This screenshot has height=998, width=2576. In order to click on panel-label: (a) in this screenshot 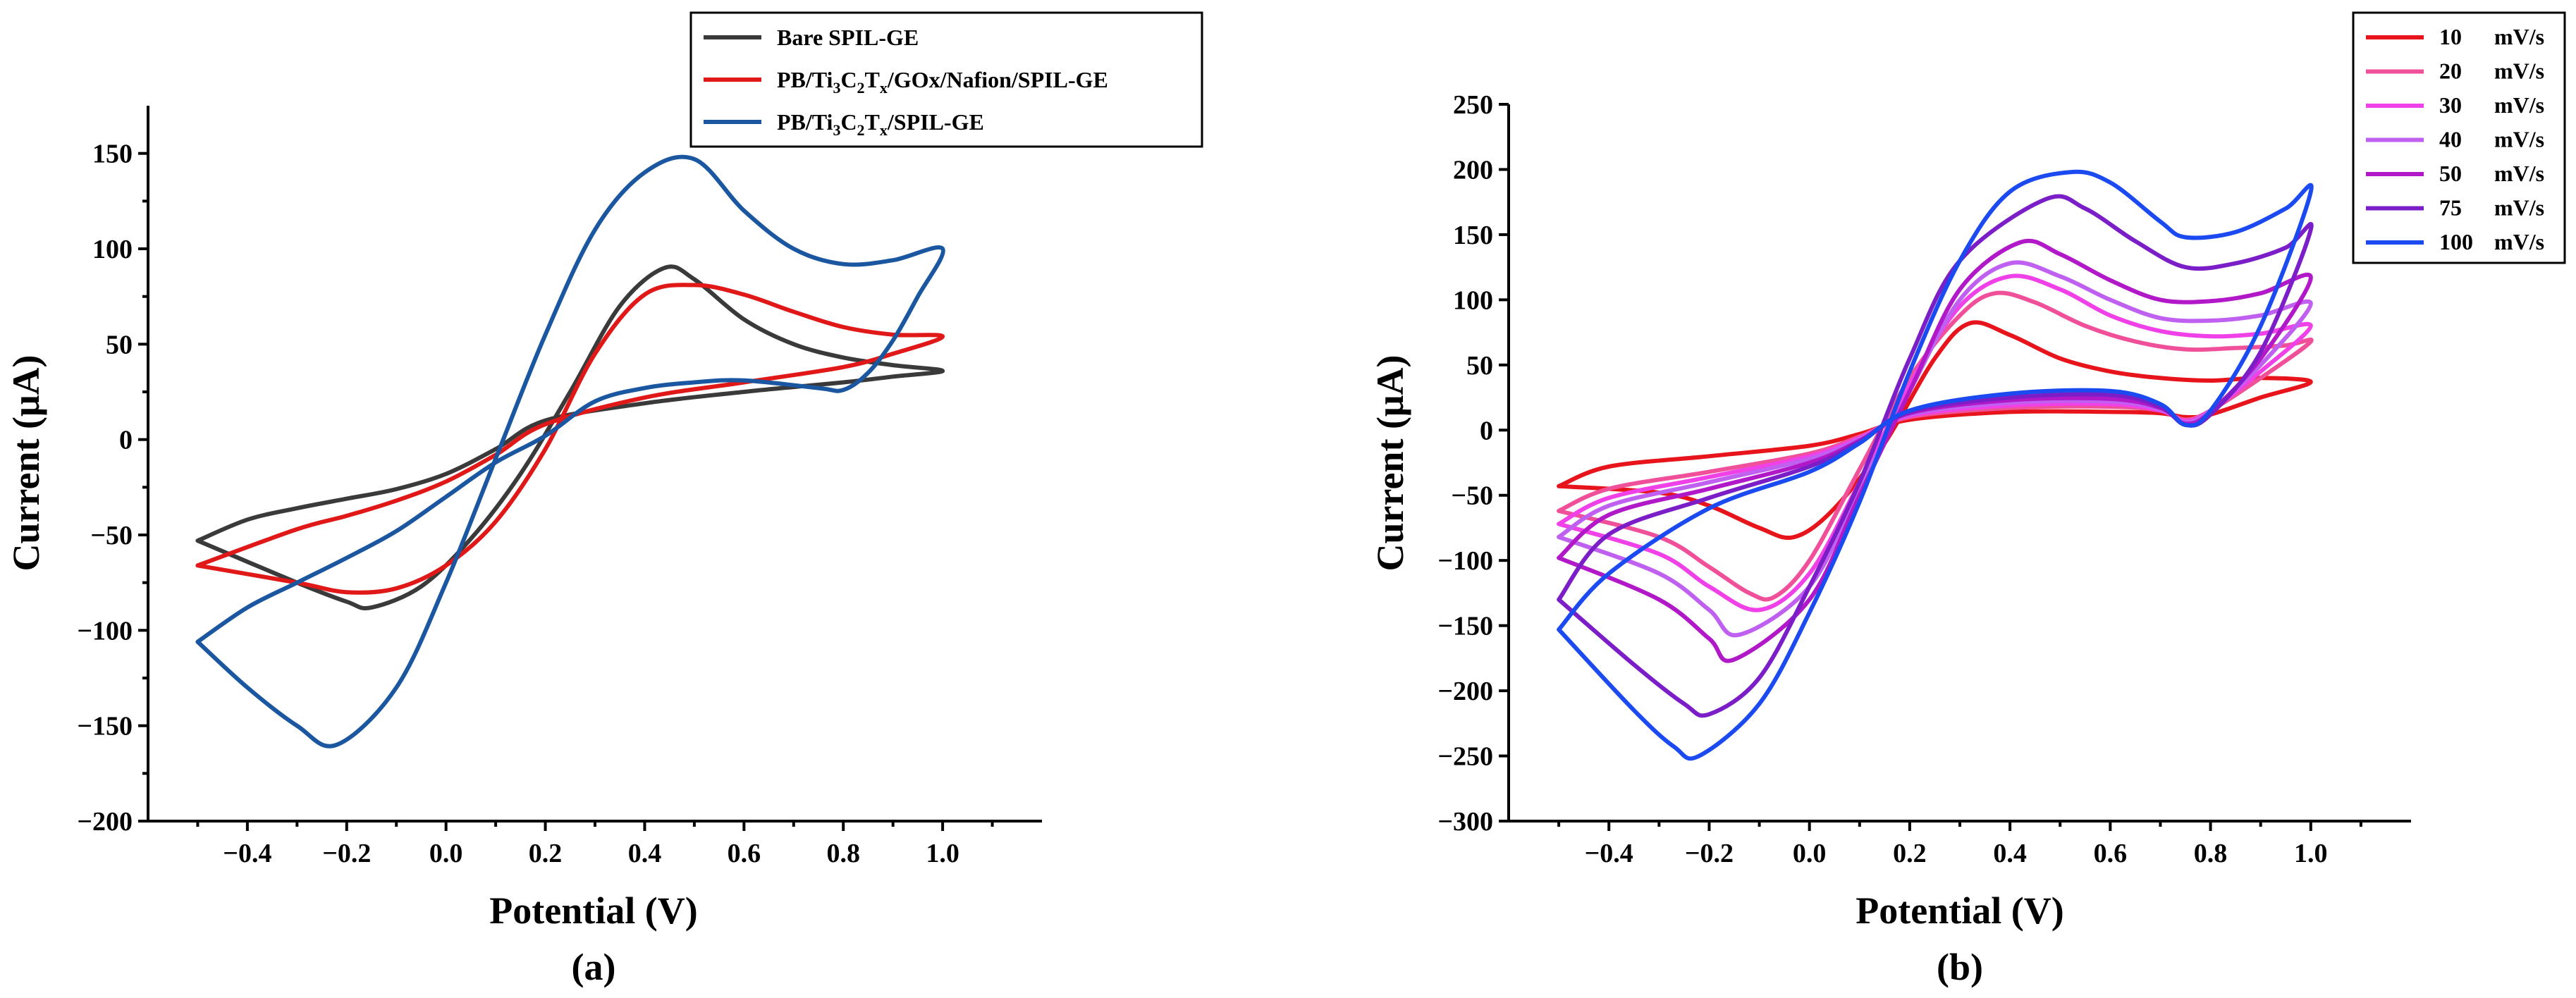, I will do `click(594, 967)`.